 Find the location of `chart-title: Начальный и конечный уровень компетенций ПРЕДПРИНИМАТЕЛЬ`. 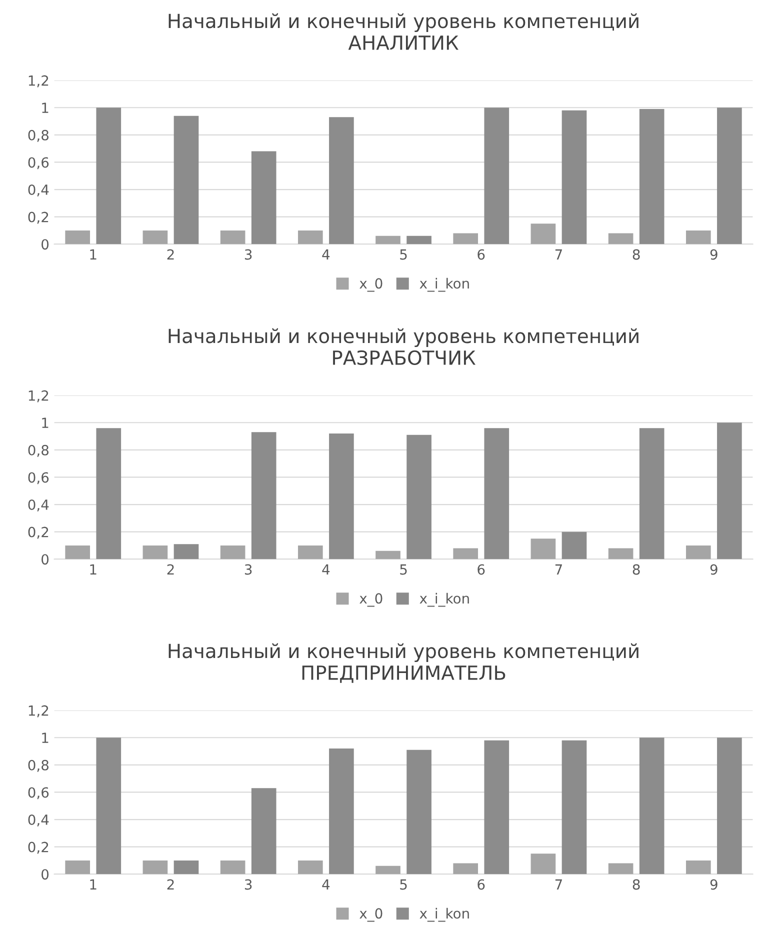

chart-title: Начальный и конечный уровень компетенций ПРЕДПРИНИМАТЕЛЬ is located at coordinates (403, 663).